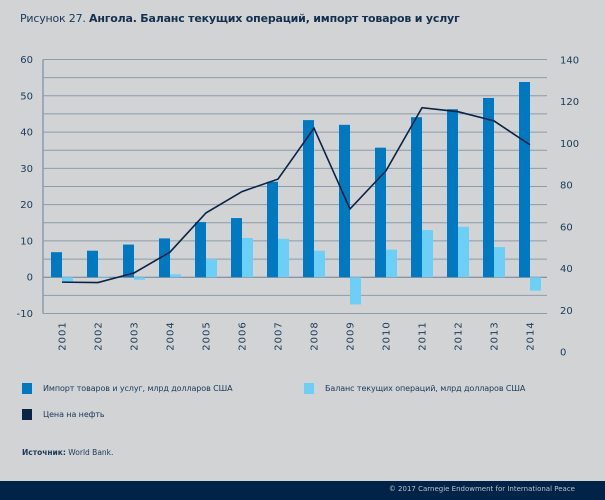  Describe the element at coordinates (25, 187) in the screenshot. I see `left-axis-ticks: 60 50 40 30 20 10 0 -10` at that location.